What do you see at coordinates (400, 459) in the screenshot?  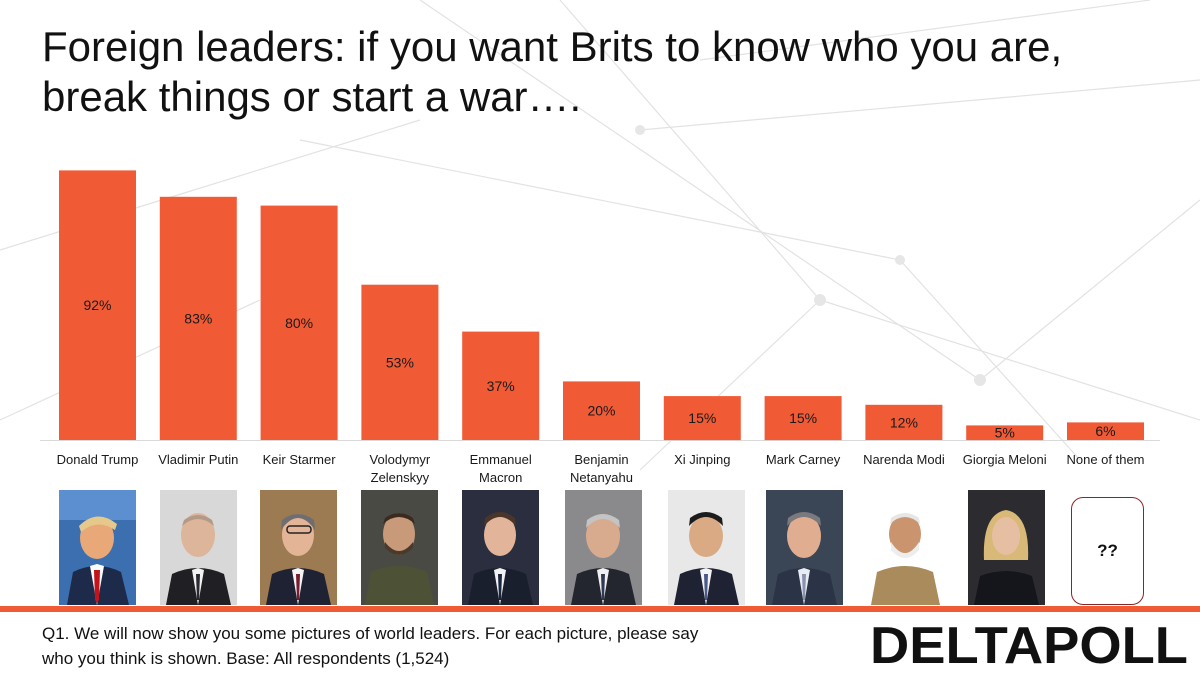 I see `category-label-line: Volodymyr` at bounding box center [400, 459].